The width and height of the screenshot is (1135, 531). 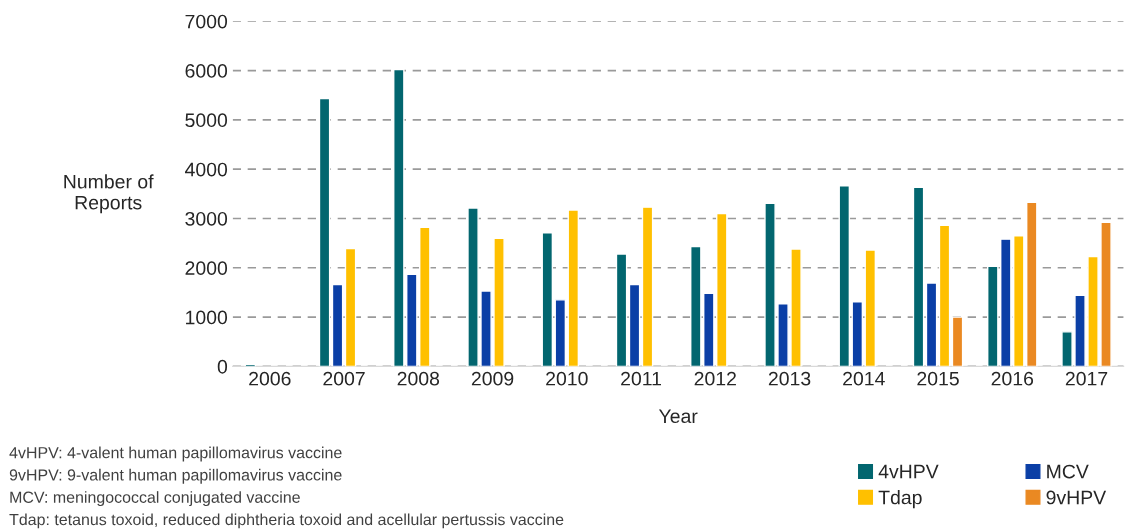 I want to click on y-tick-label: 7000, so click(x=206, y=21).